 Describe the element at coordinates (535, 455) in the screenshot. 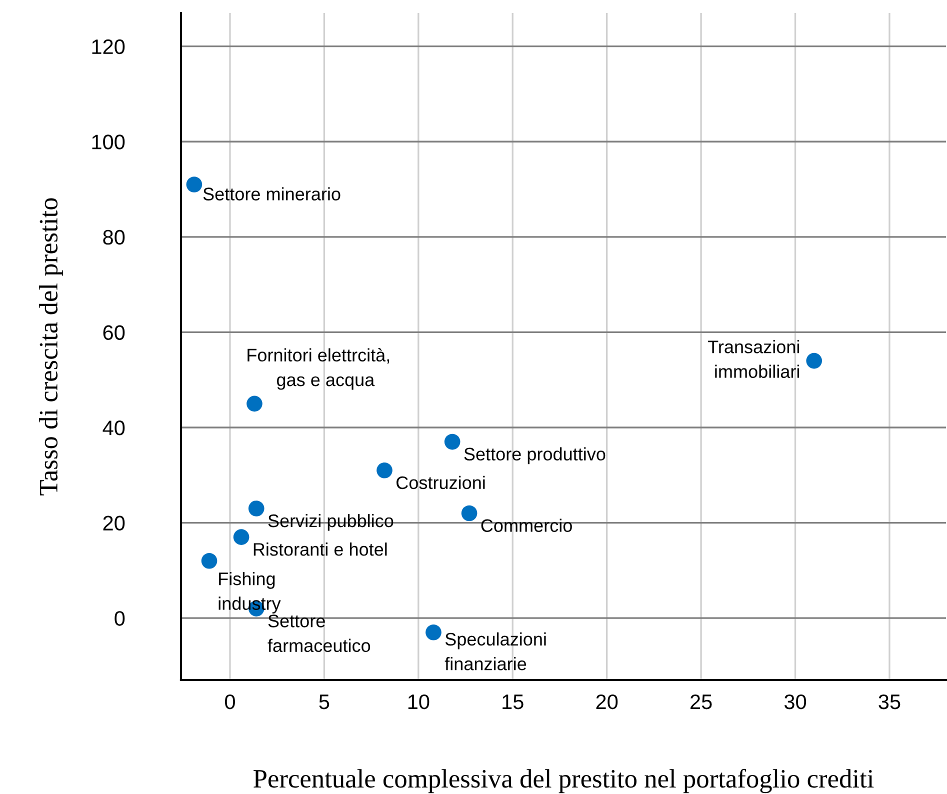

I see `annotation: Settore produttivo` at that location.